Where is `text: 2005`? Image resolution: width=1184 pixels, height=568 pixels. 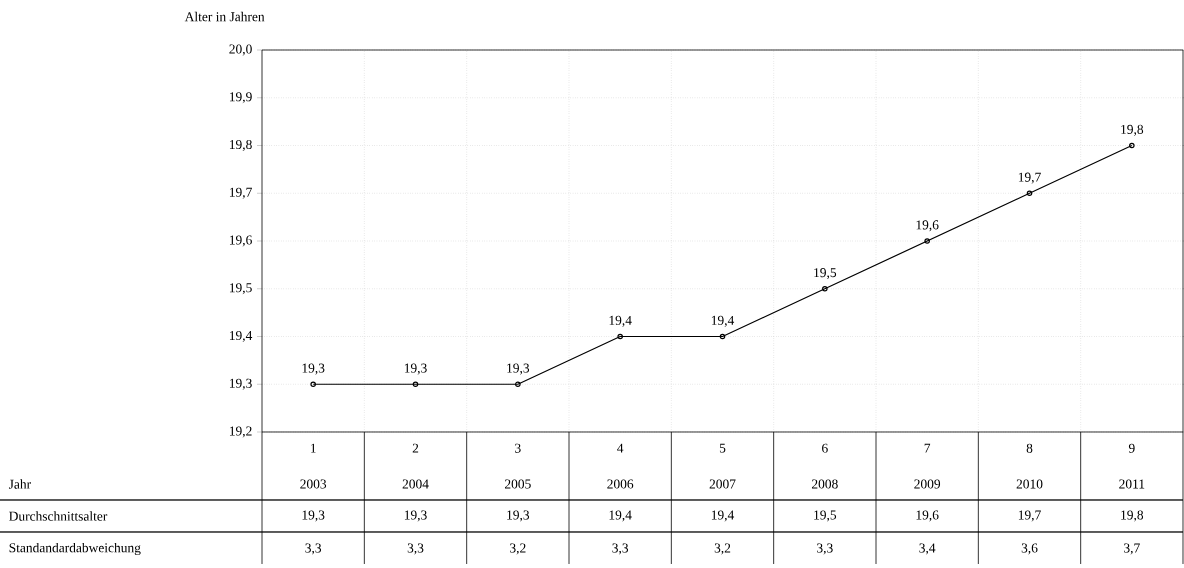
text: 2005 is located at coordinates (517, 484).